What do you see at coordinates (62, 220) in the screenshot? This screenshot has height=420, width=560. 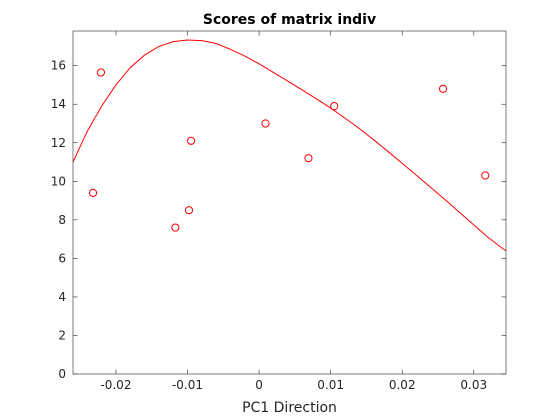 I see `y-tick-label: 8` at bounding box center [62, 220].